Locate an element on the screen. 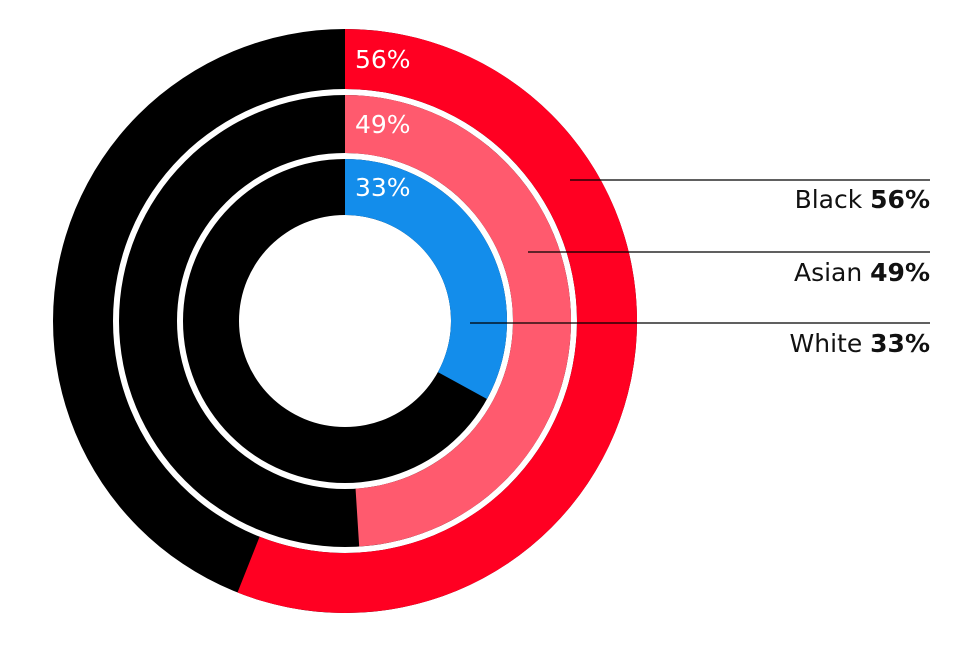 This screenshot has height=648, width=980. ring-label-asian: 49% is located at coordinates (383, 124).